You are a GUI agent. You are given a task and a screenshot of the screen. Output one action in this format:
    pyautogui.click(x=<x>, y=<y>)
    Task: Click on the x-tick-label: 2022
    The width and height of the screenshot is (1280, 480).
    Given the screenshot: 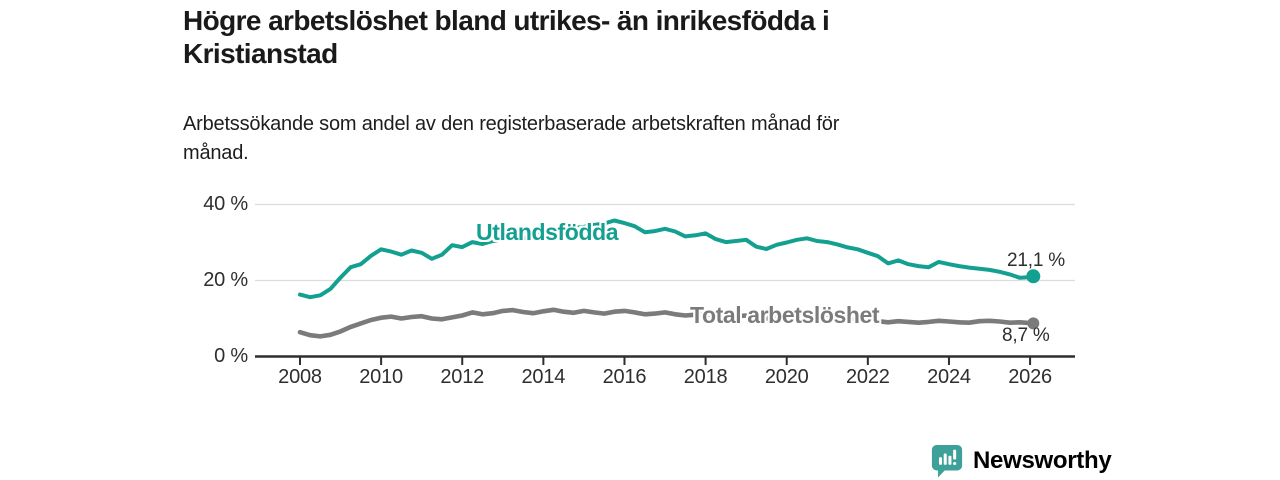 What is the action you would take?
    pyautogui.click(x=867, y=377)
    